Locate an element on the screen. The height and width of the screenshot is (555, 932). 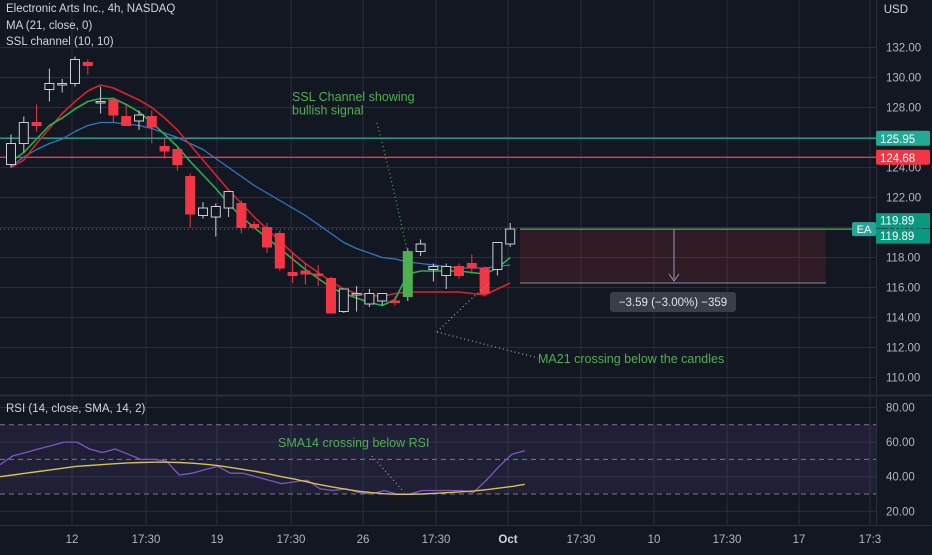
annotation-sma14-leader is located at coordinates (388, 474).